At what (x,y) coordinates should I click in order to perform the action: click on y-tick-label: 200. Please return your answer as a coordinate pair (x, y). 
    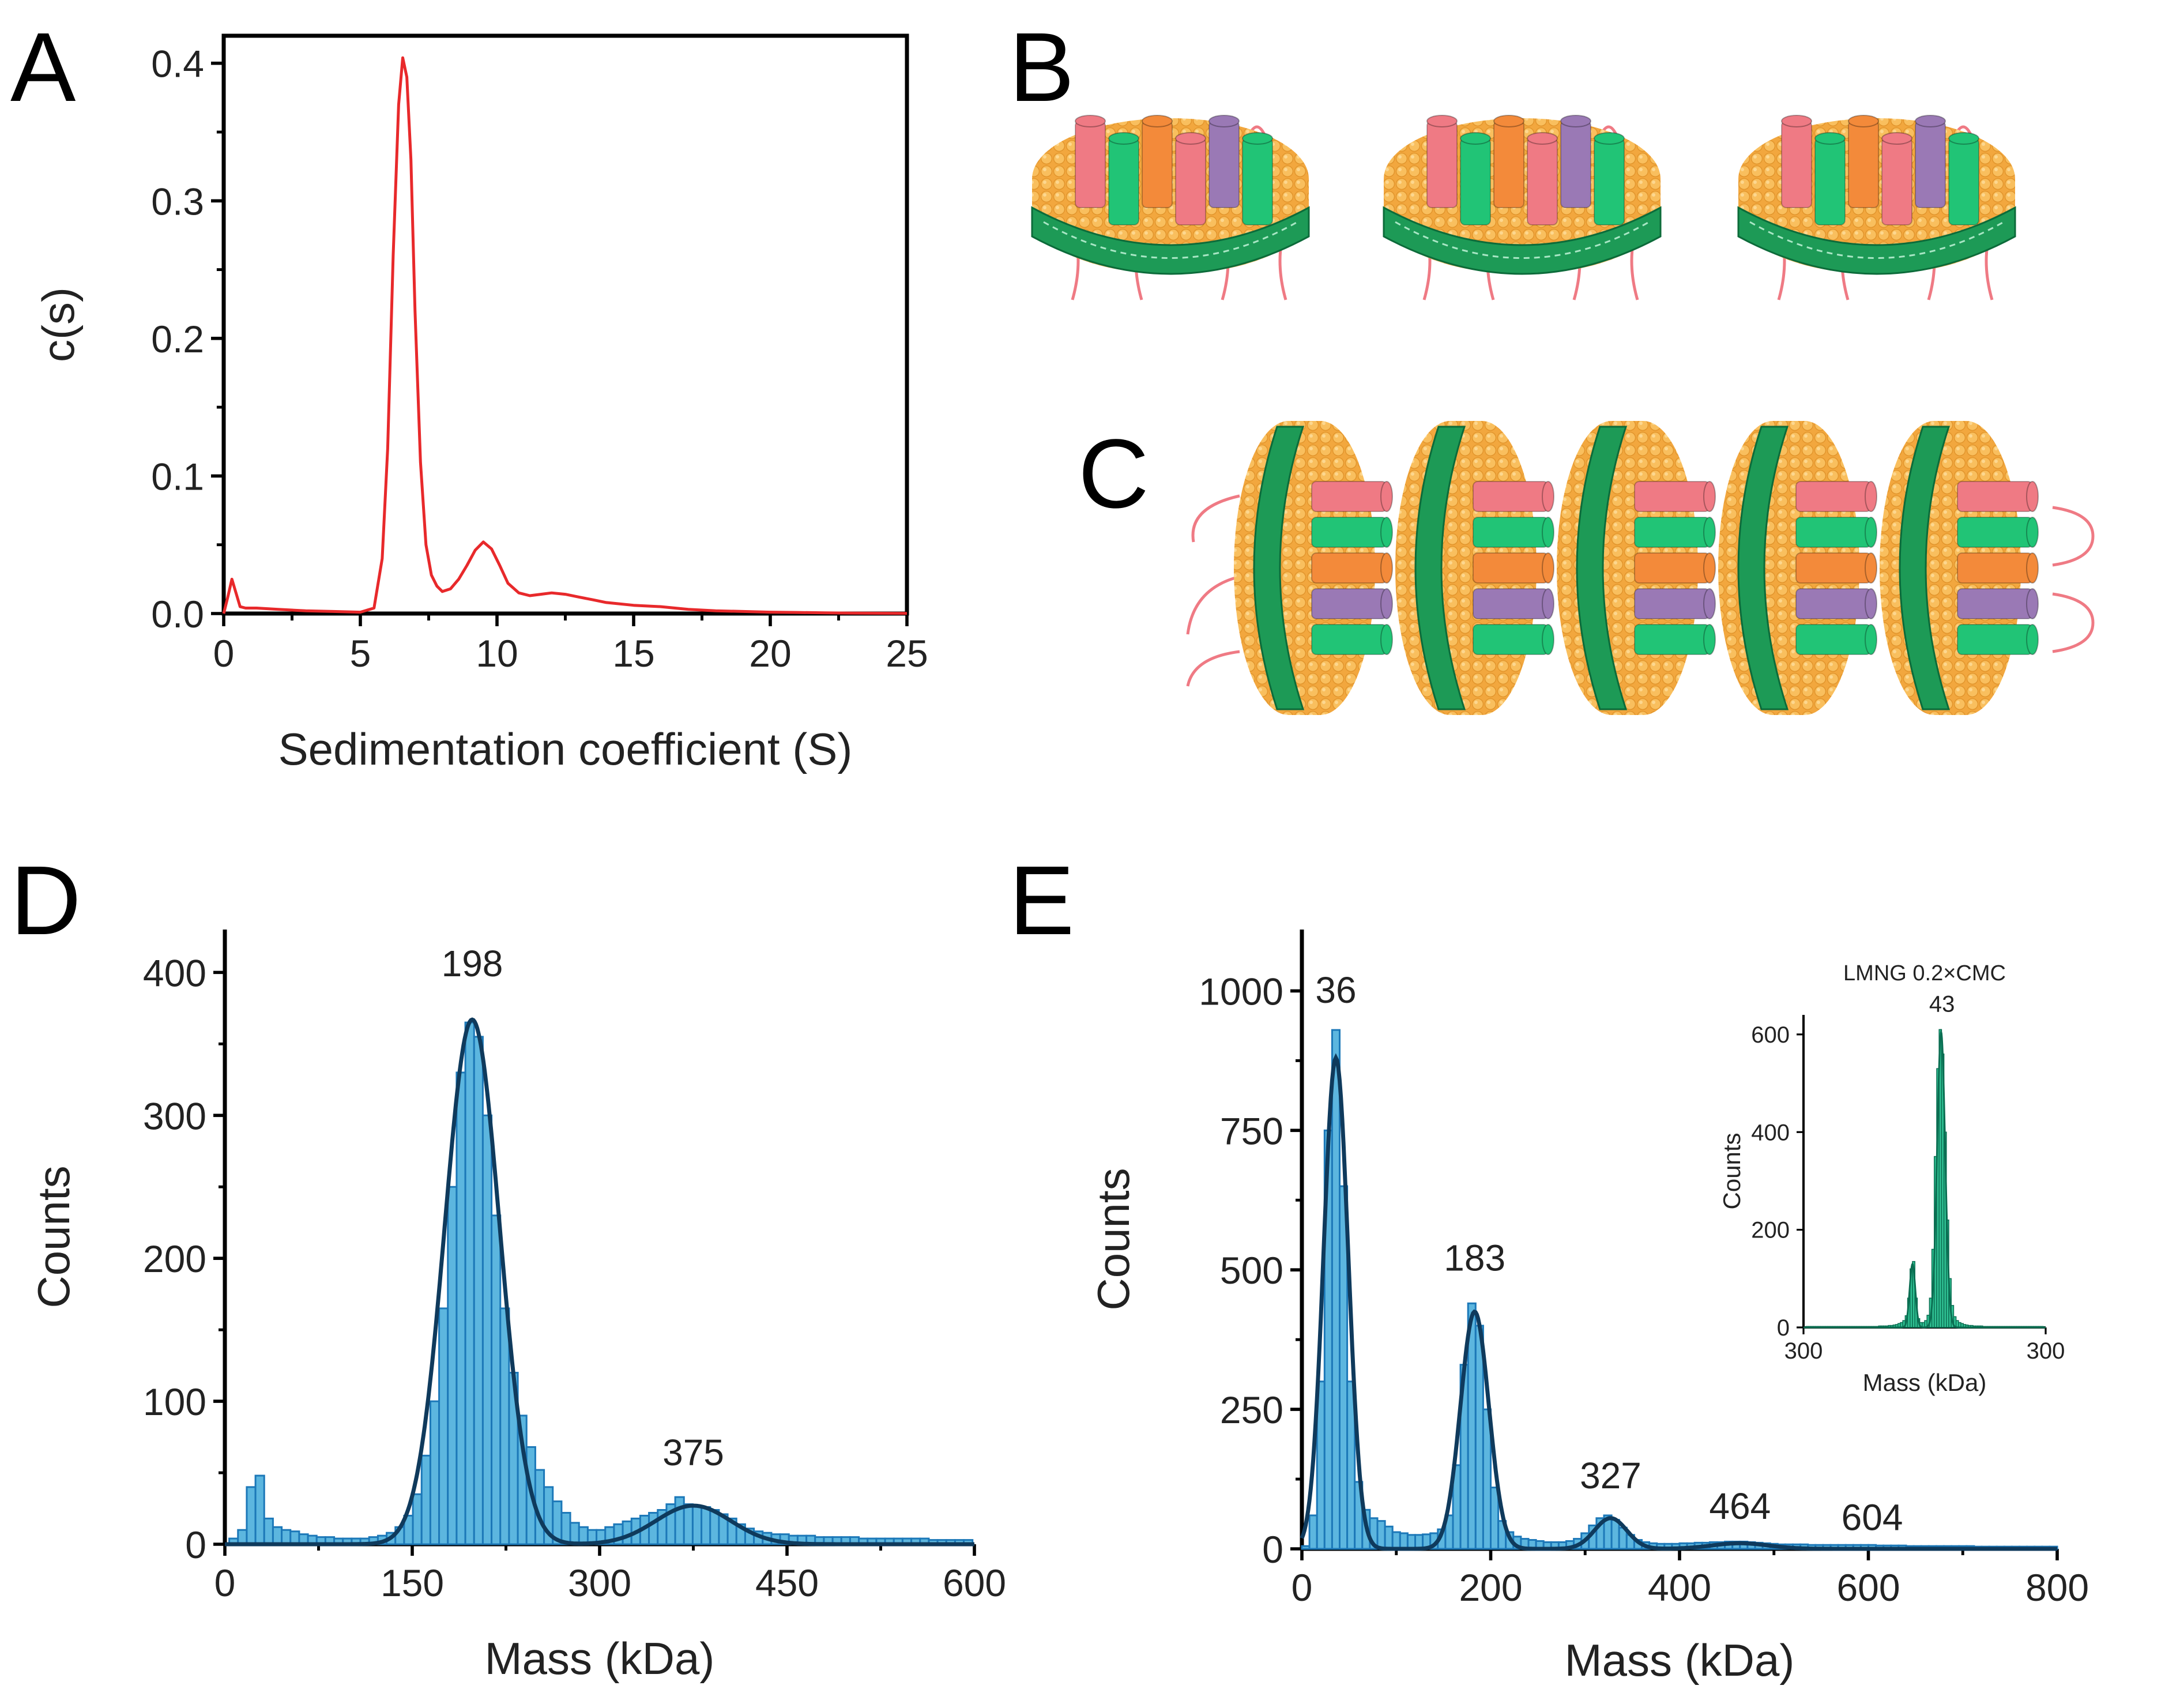
    Looking at the image, I should click on (174, 1258).